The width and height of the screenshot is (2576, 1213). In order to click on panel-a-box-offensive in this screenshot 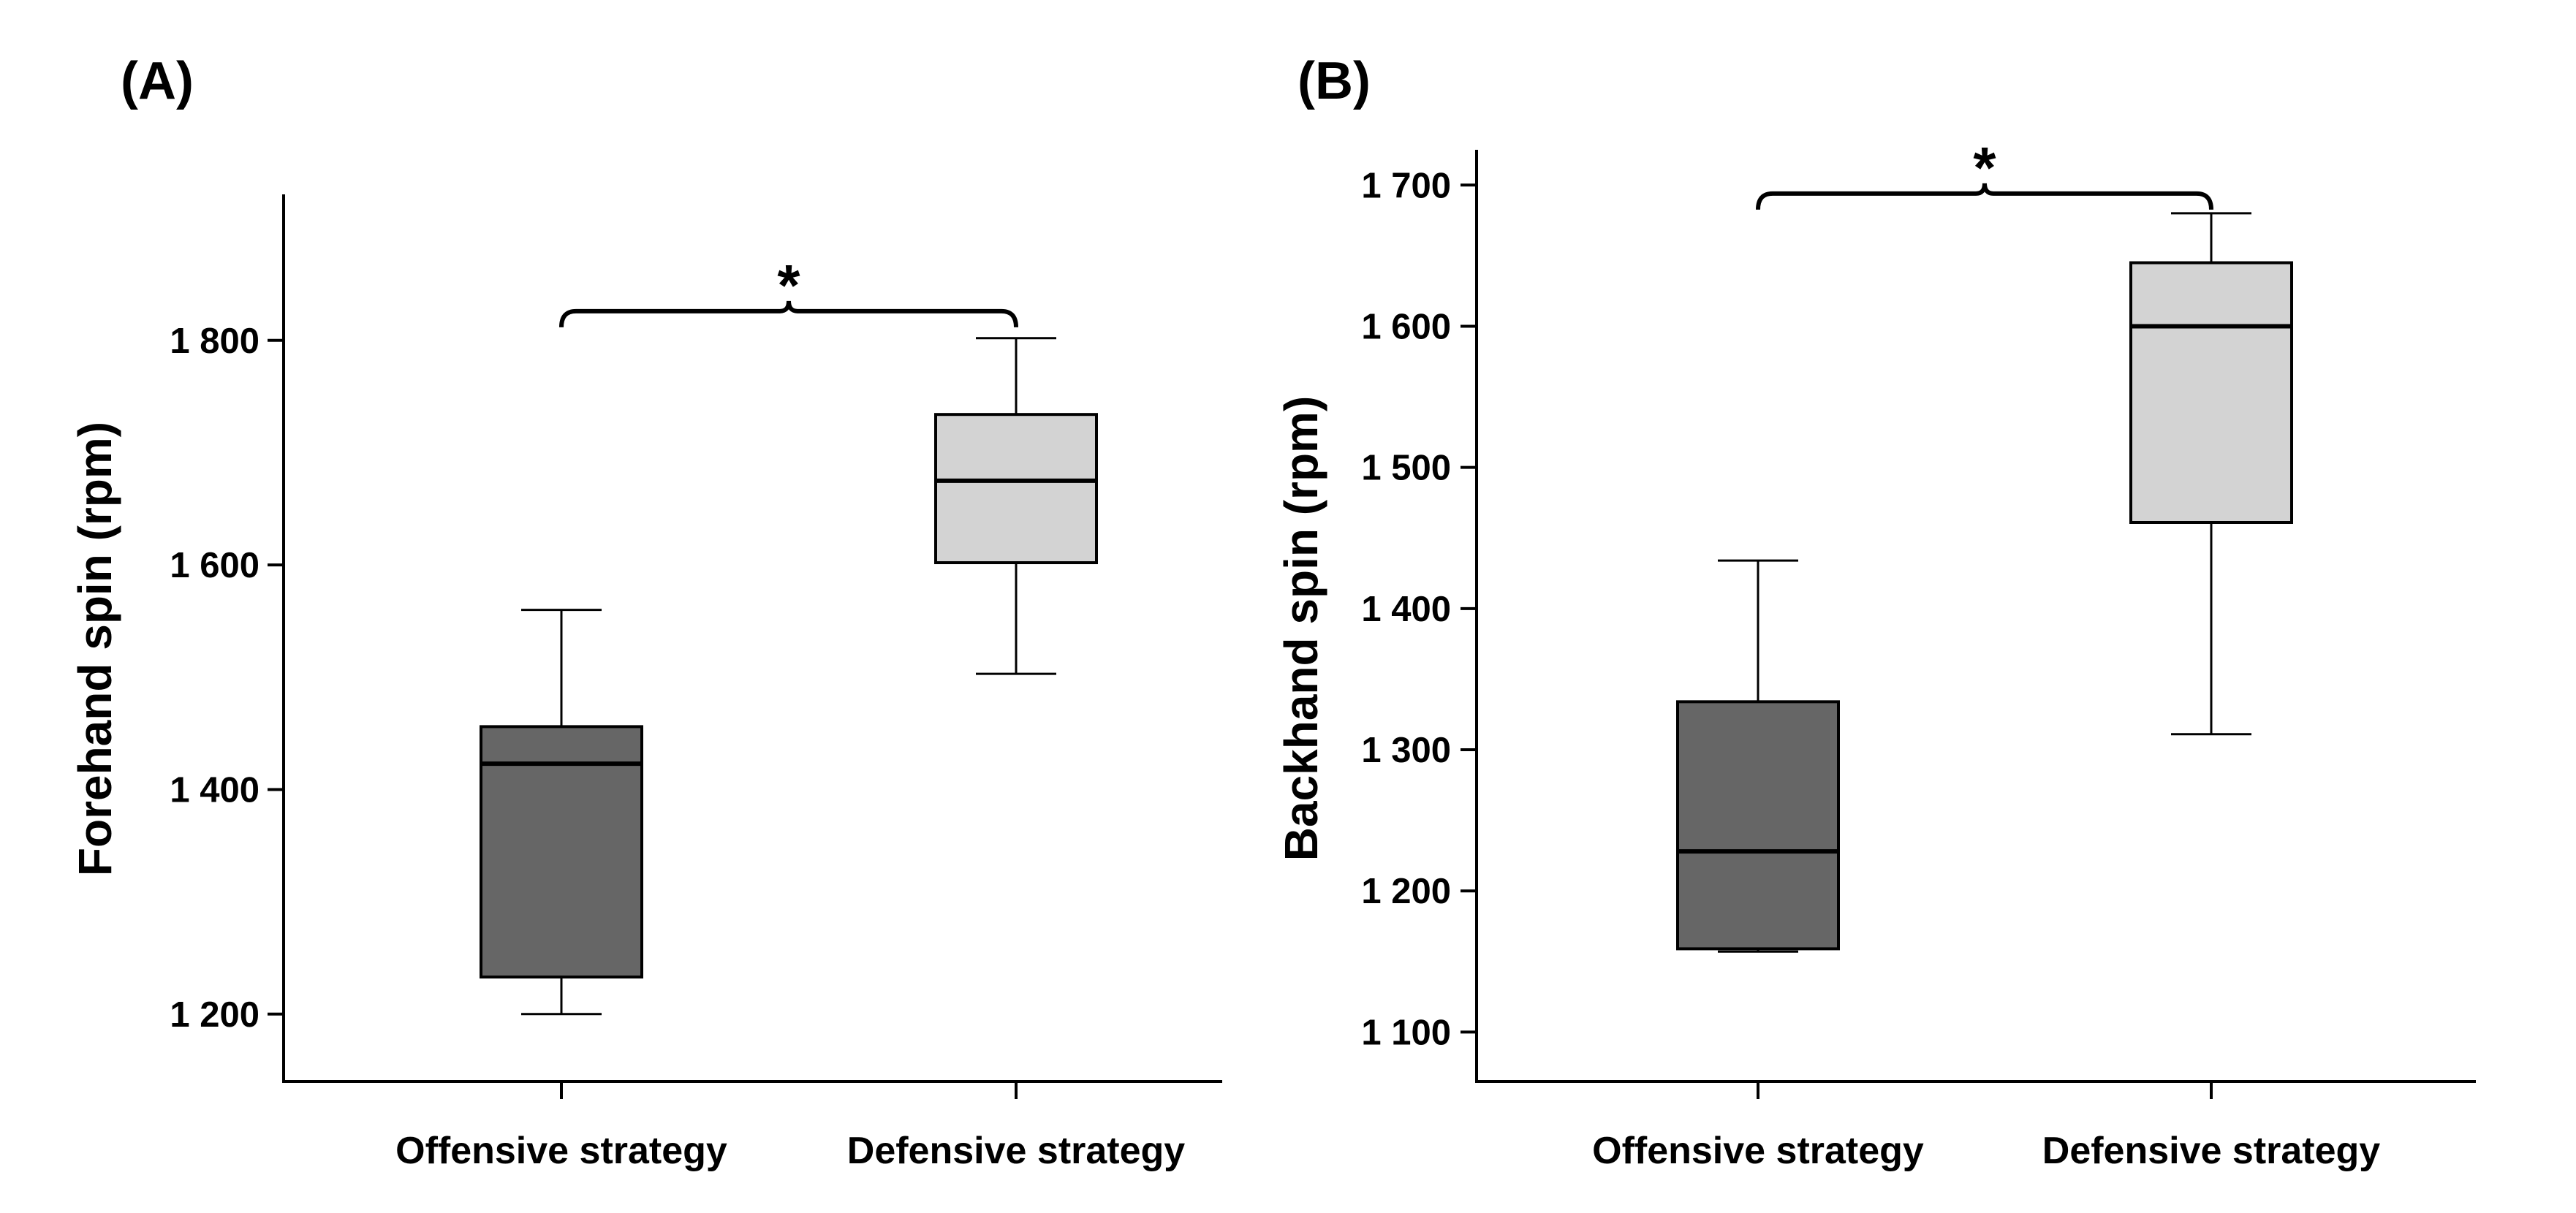, I will do `click(561, 812)`.